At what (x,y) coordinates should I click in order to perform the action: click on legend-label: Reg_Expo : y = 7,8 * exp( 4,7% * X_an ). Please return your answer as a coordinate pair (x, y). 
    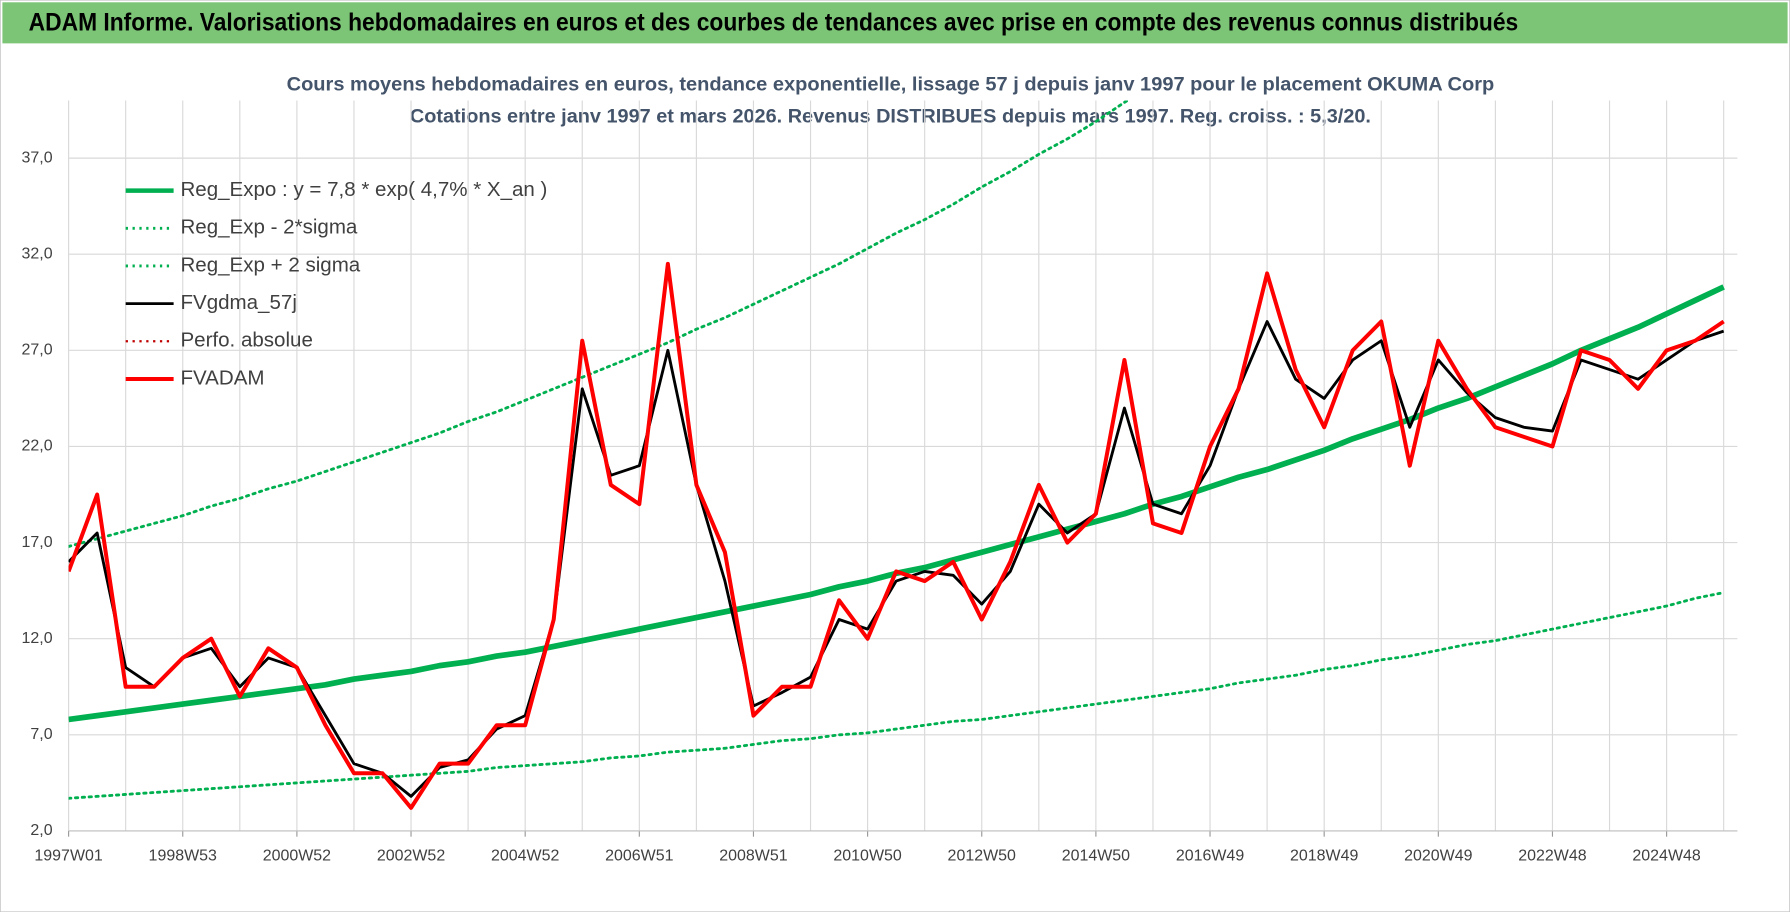
    Looking at the image, I should click on (363, 189).